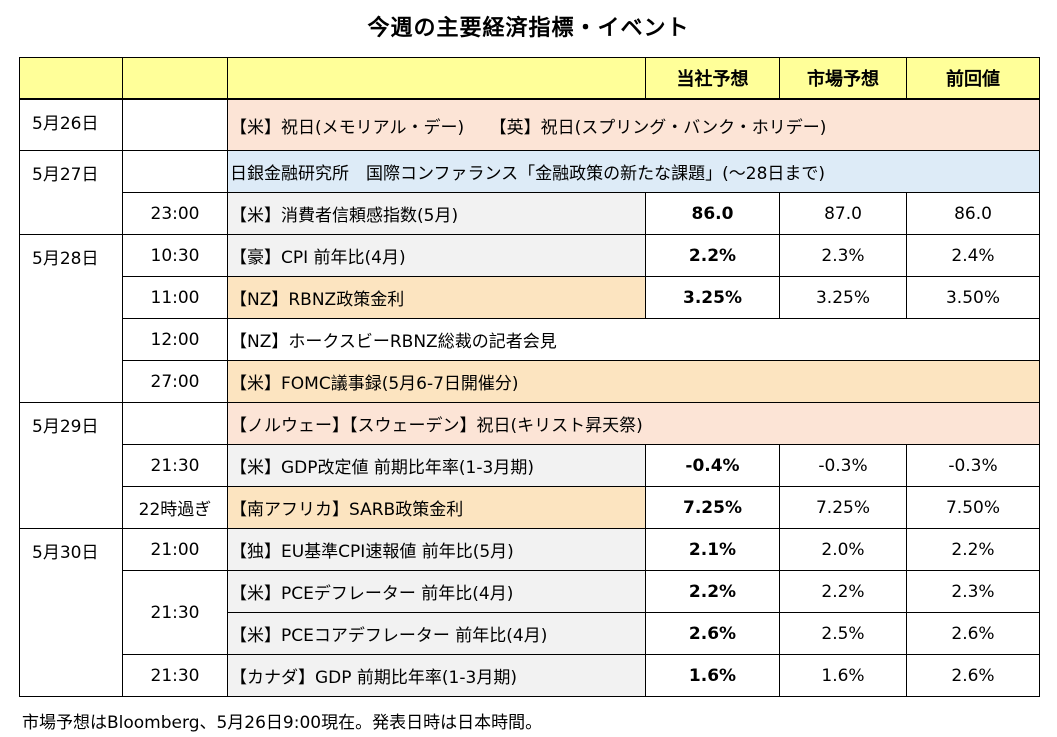 The height and width of the screenshot is (737, 1057). Describe the element at coordinates (436, 675) in the screenshot. I see `event-cell: 【カナダ】GDP 前期比年率(1-3月期)` at that location.